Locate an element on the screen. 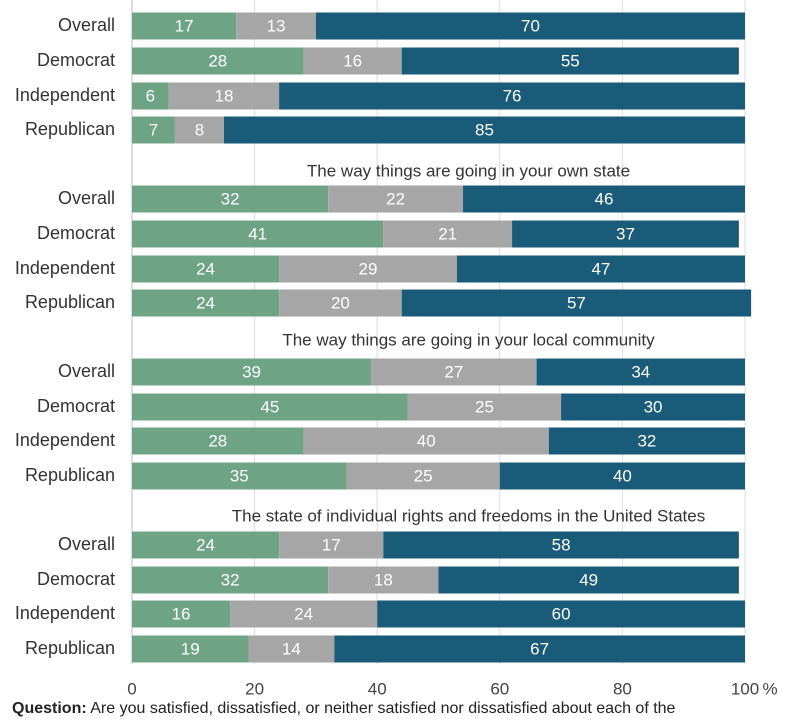  bar-value-label: 35 is located at coordinates (239, 475).